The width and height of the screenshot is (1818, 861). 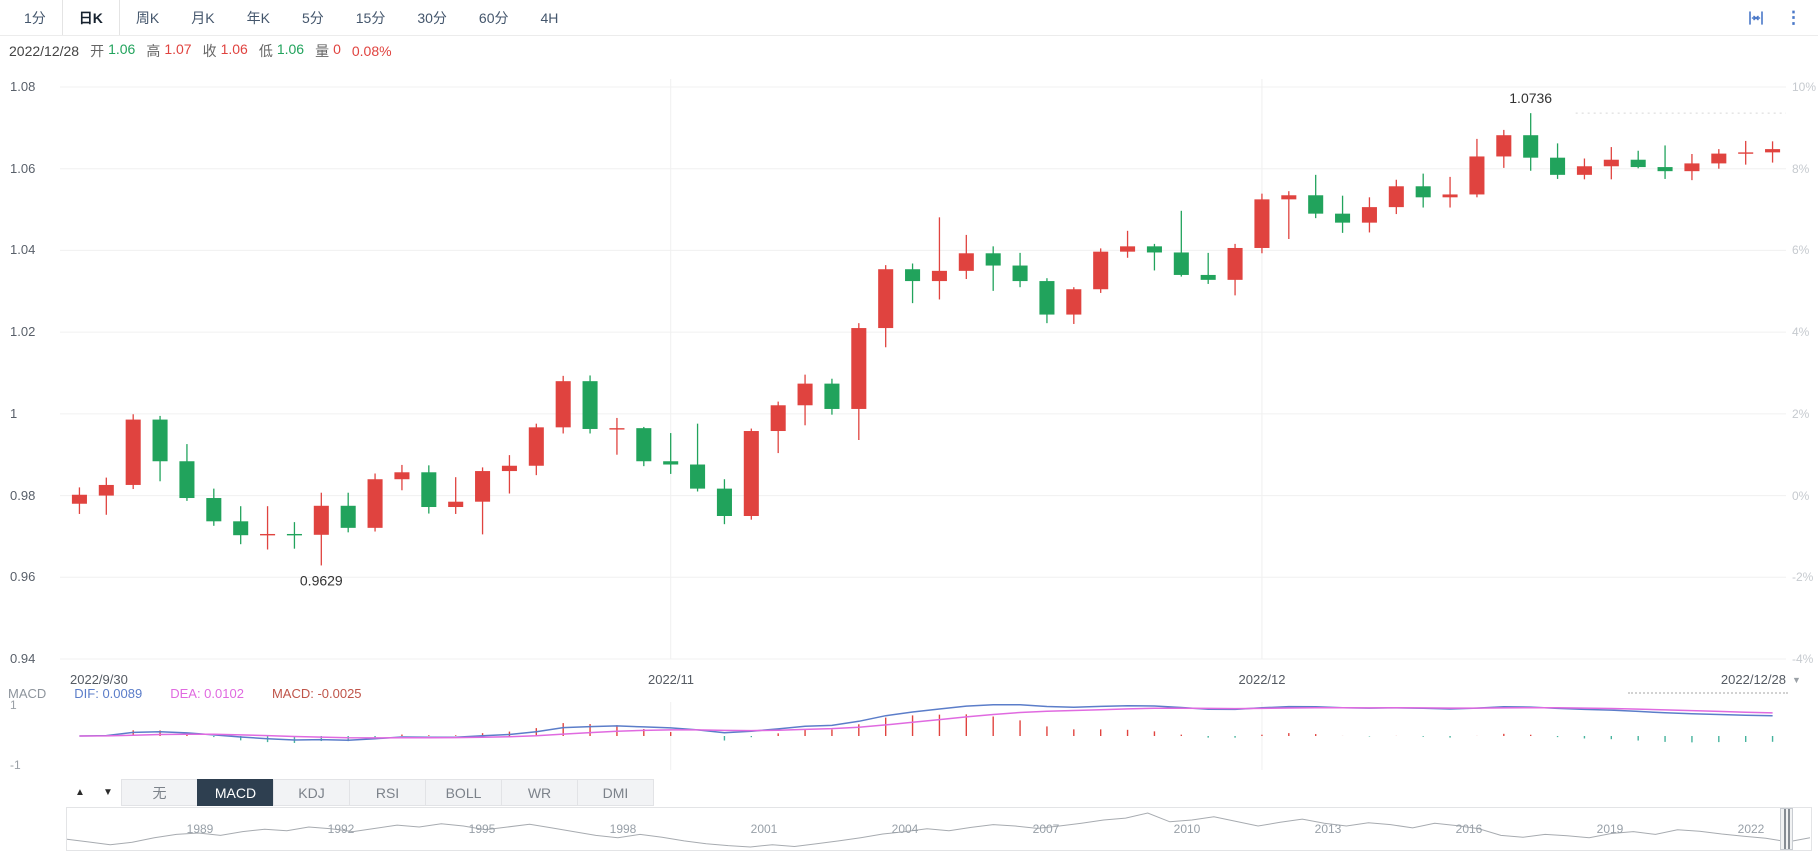 I want to click on collapse-icon: ▼, so click(x=1796, y=680).